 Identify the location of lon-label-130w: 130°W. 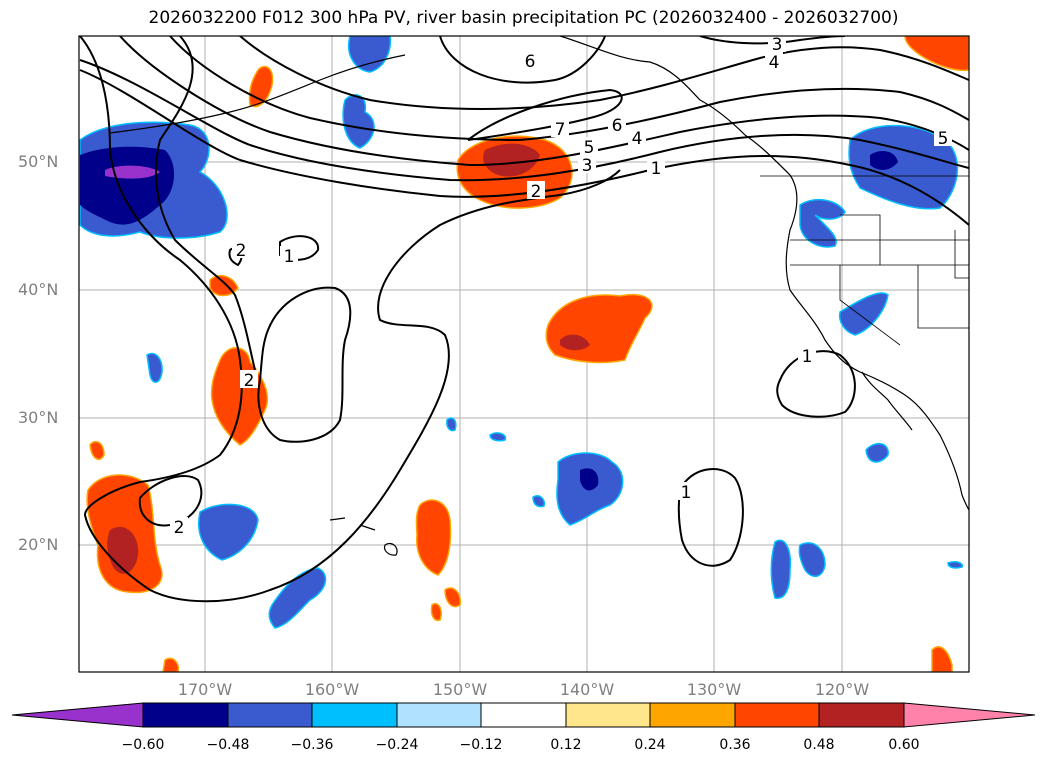
(714, 689).